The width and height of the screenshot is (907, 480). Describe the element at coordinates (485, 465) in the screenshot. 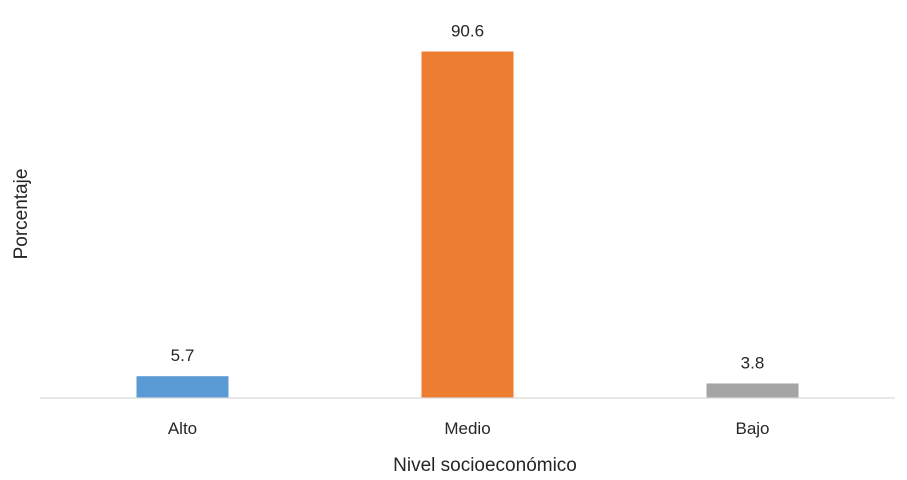

I see `x-axis-title: Nivel socioeconómico` at that location.